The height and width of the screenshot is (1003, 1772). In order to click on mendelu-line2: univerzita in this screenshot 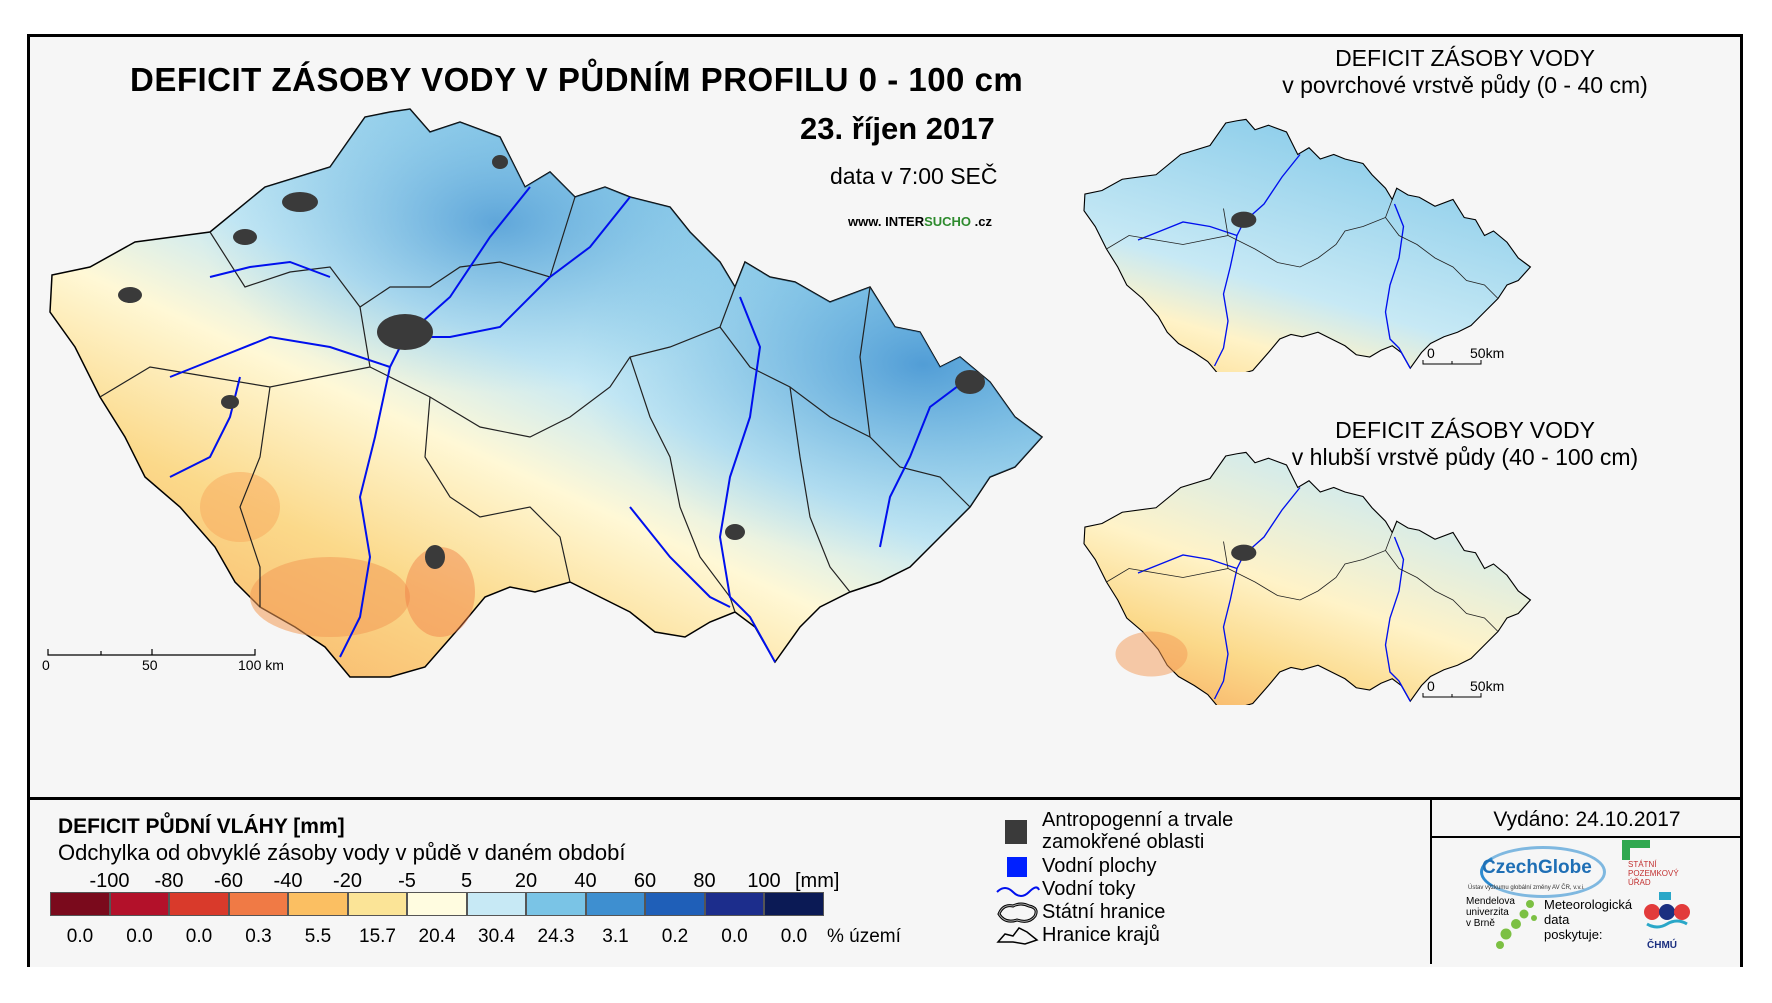, I will do `click(1487, 912)`.